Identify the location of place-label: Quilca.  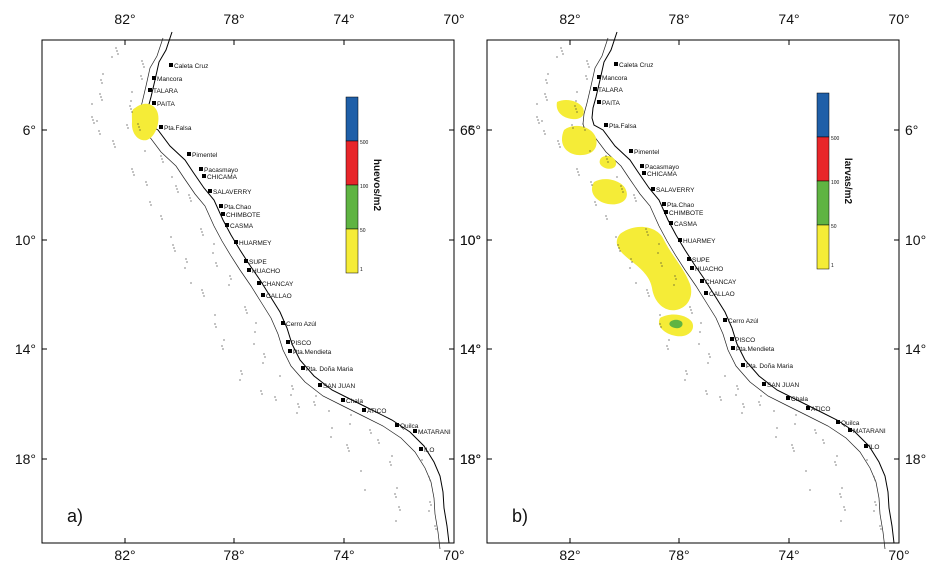
(850, 423).